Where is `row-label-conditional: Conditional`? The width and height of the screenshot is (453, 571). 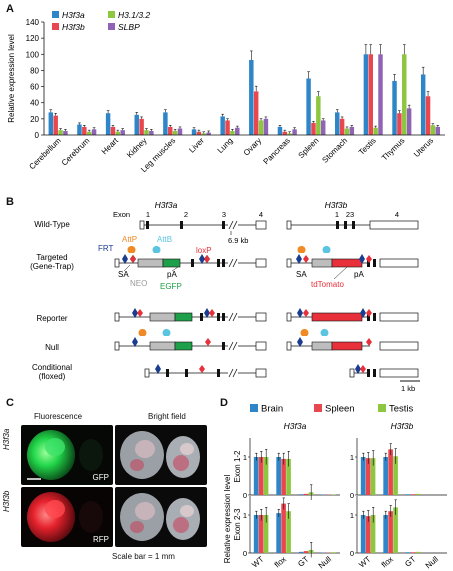
row-label-conditional: Conditional is located at coordinates (52, 367).